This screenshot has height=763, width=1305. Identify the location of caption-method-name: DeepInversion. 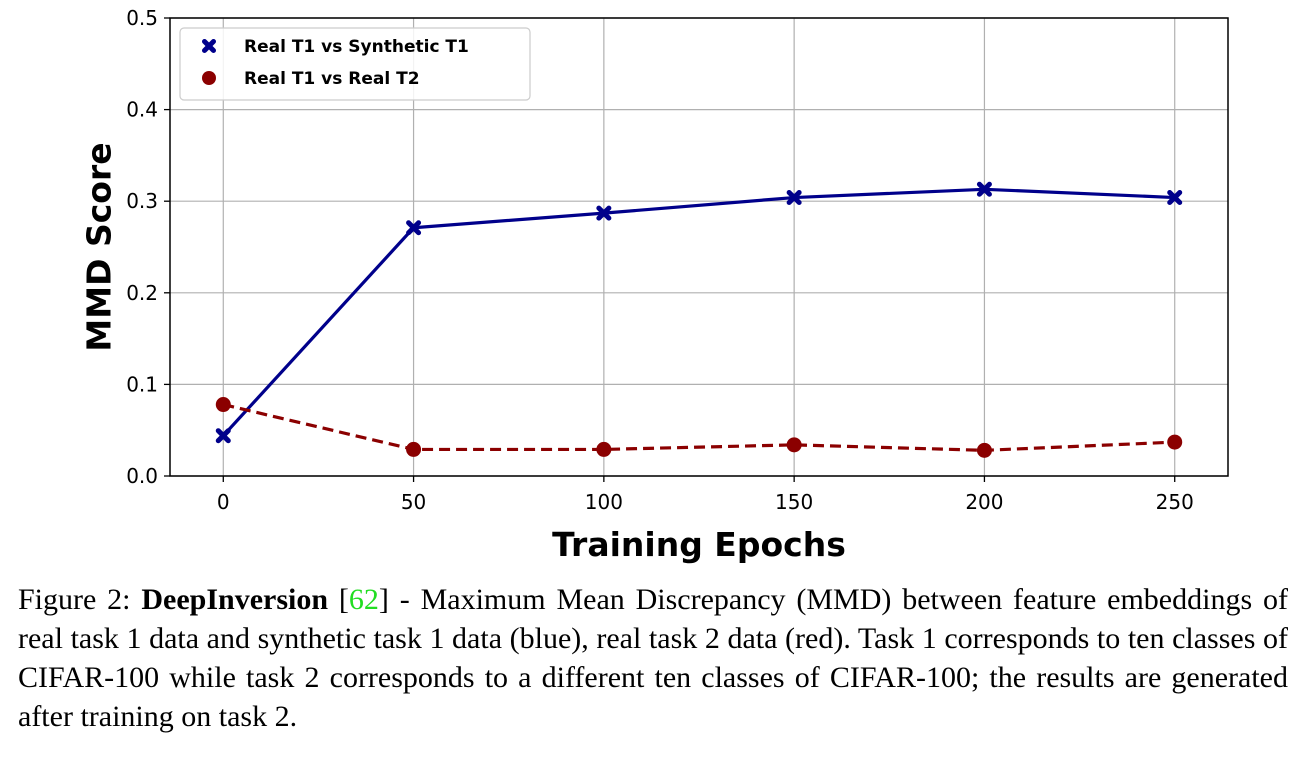
(235, 599).